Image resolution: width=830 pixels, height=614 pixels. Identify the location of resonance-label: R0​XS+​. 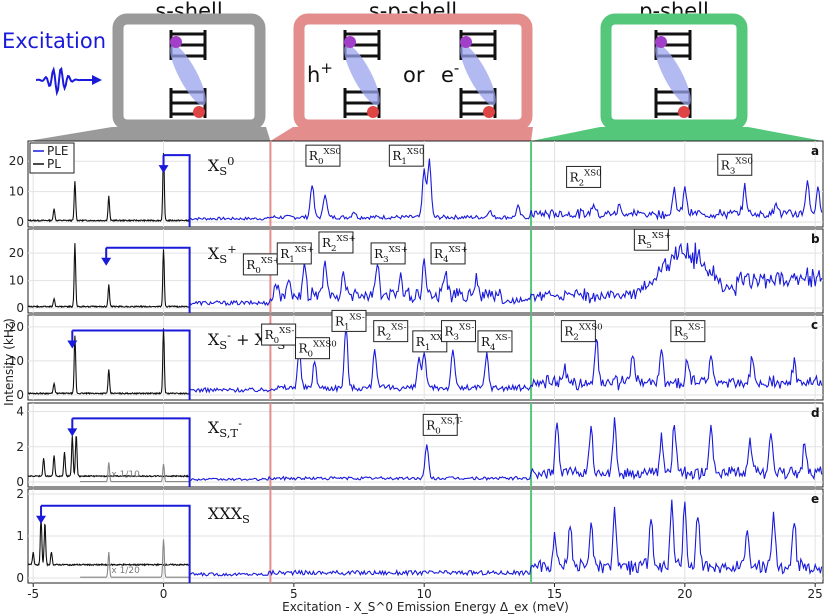
(261, 264).